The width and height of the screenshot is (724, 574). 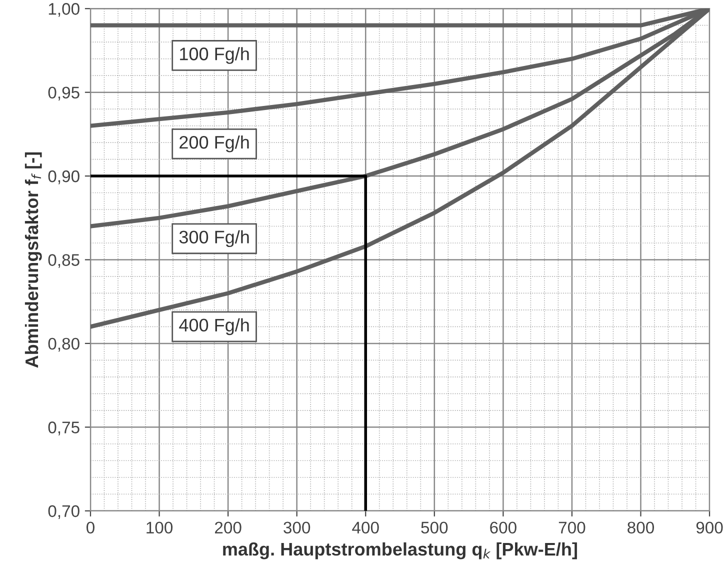 What do you see at coordinates (503, 528) in the screenshot?
I see `x-tick-label: 600` at bounding box center [503, 528].